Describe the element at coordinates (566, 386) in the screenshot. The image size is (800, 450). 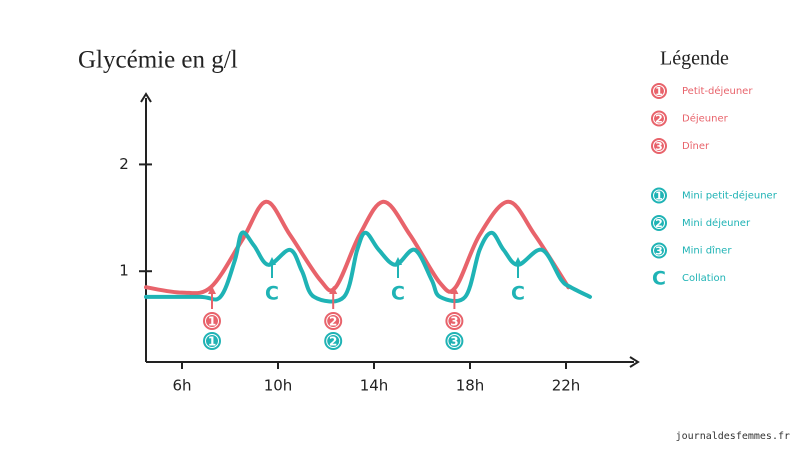
I see `x-tick-label: 22h` at that location.